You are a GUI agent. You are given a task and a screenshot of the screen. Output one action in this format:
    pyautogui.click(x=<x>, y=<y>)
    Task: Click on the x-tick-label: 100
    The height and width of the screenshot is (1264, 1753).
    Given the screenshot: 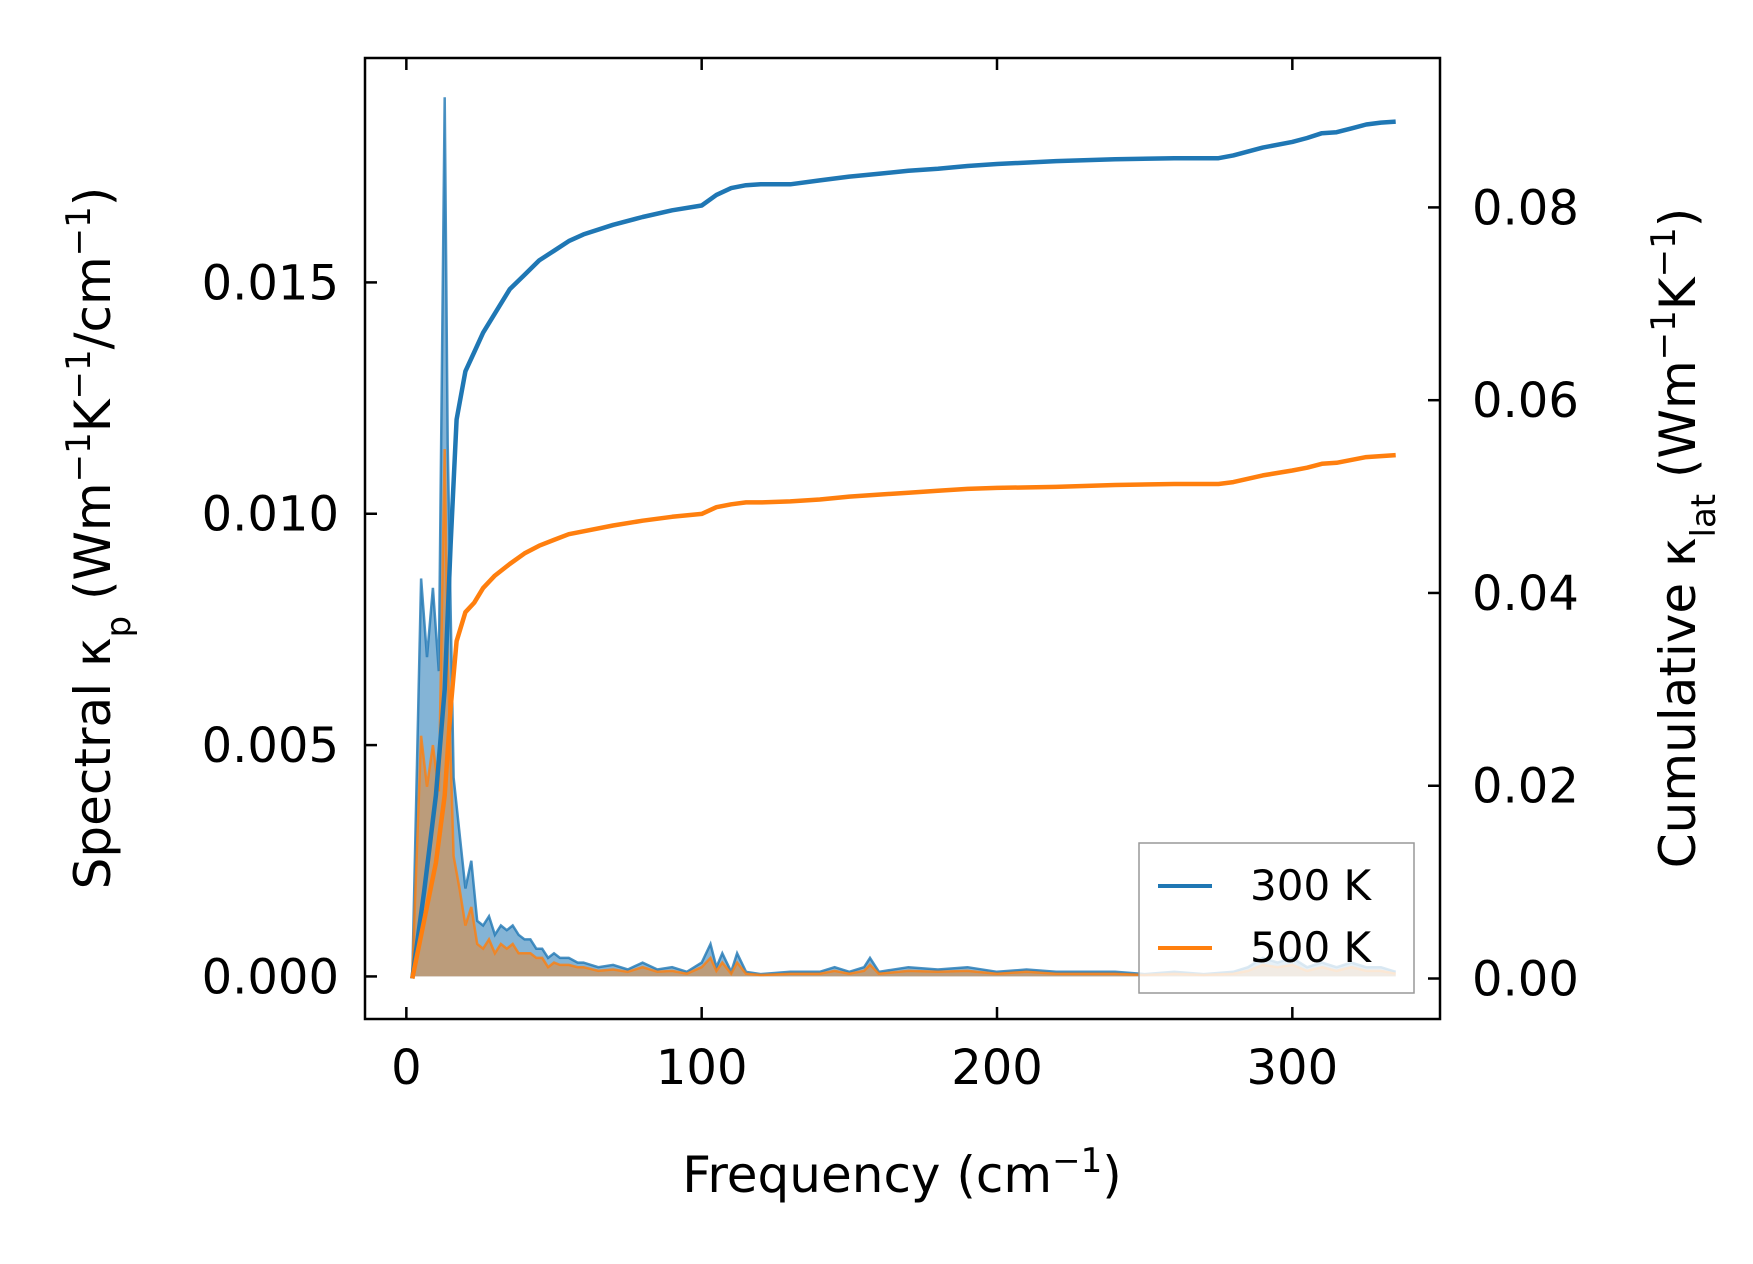 What is the action you would take?
    pyautogui.click(x=702, y=1068)
    